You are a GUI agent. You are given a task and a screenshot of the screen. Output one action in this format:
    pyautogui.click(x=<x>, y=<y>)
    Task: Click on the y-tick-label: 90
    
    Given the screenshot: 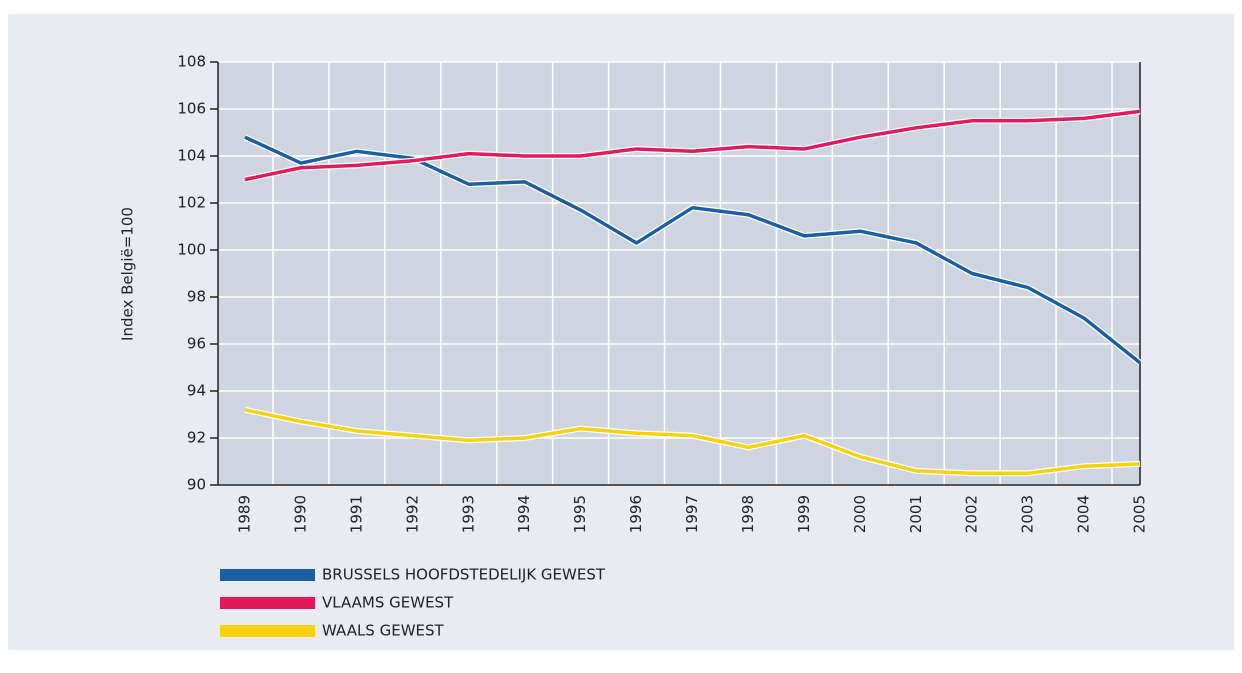 What is the action you would take?
    pyautogui.click(x=196, y=485)
    